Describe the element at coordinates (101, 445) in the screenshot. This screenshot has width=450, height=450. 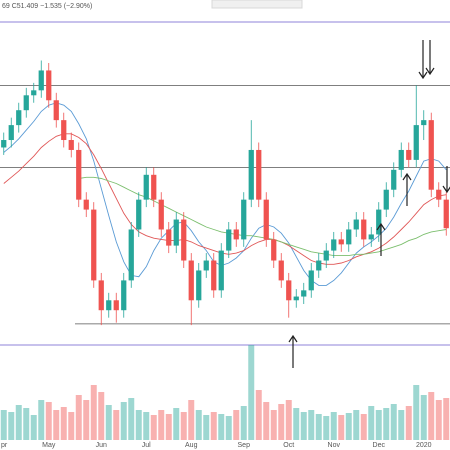
I see `x-tick-label: Jun` at that location.